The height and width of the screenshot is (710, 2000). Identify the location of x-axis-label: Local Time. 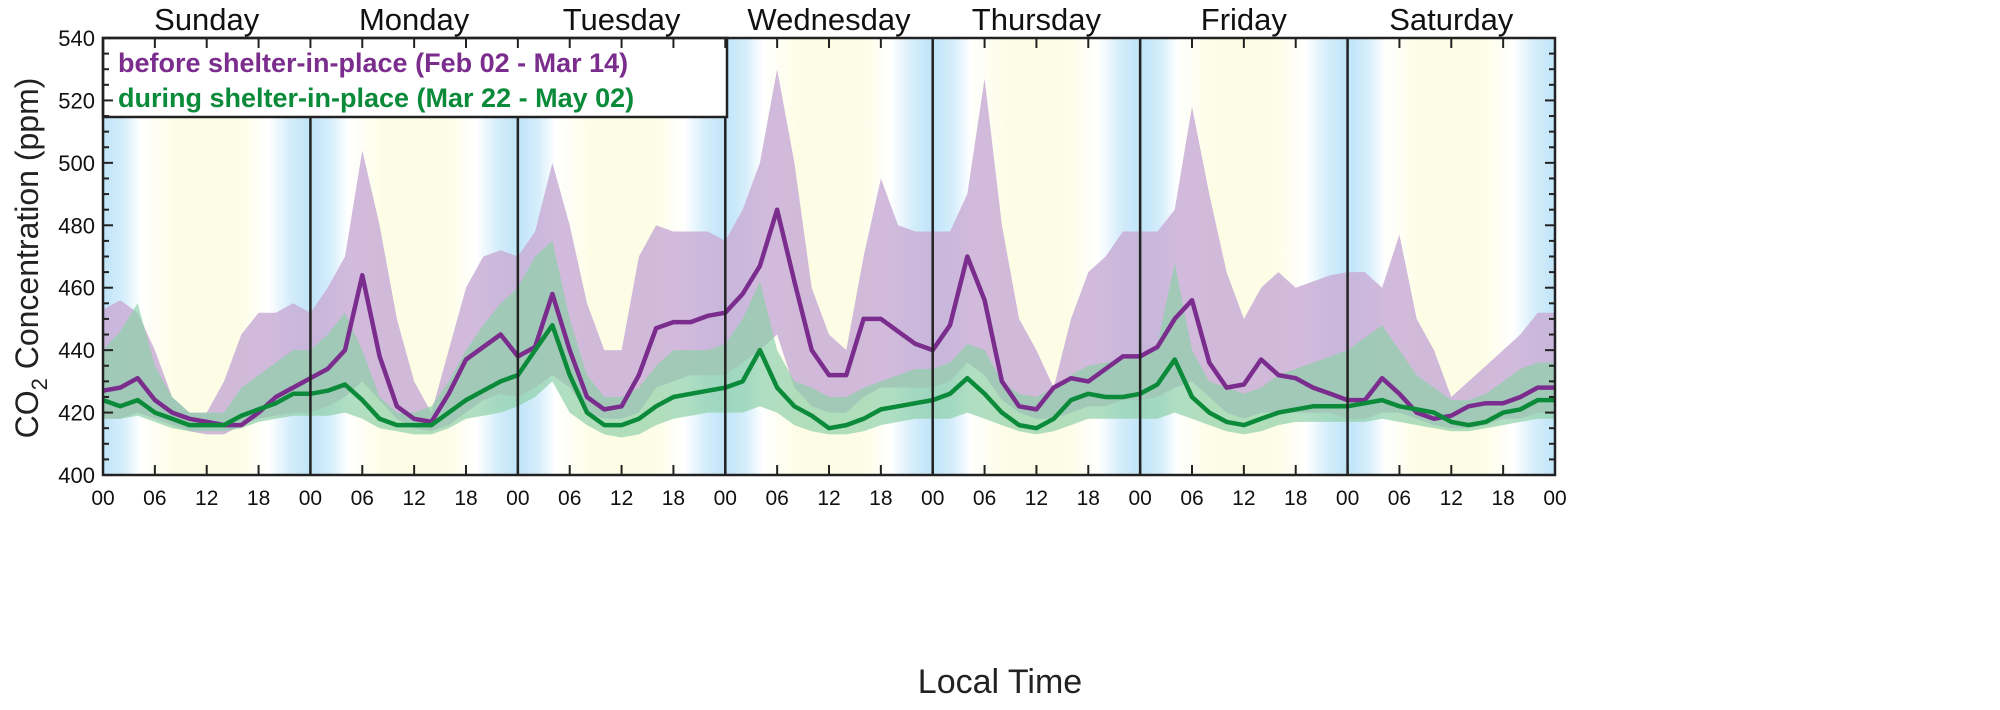
(1000, 682).